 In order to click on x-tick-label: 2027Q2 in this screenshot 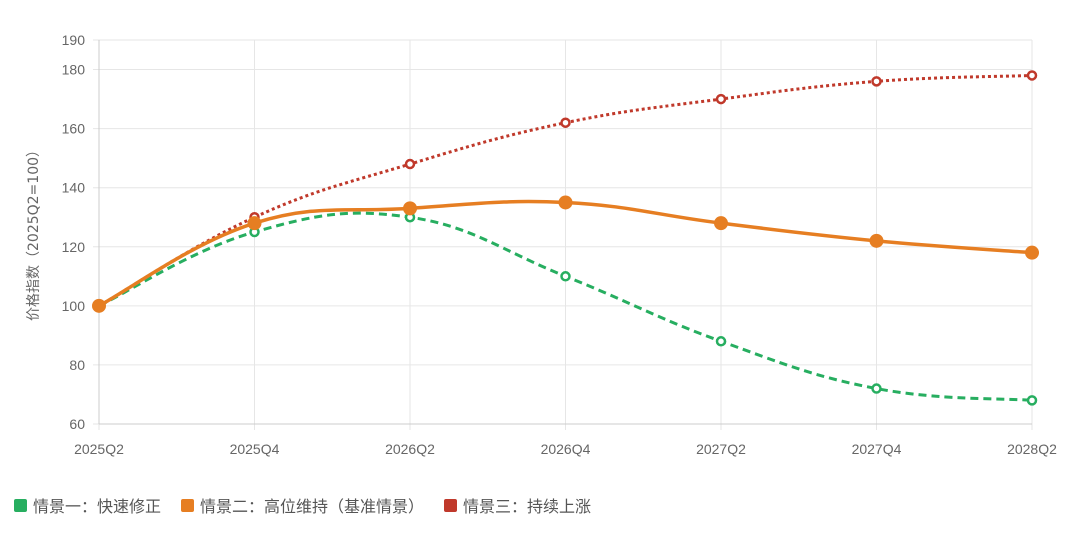, I will do `click(721, 449)`.